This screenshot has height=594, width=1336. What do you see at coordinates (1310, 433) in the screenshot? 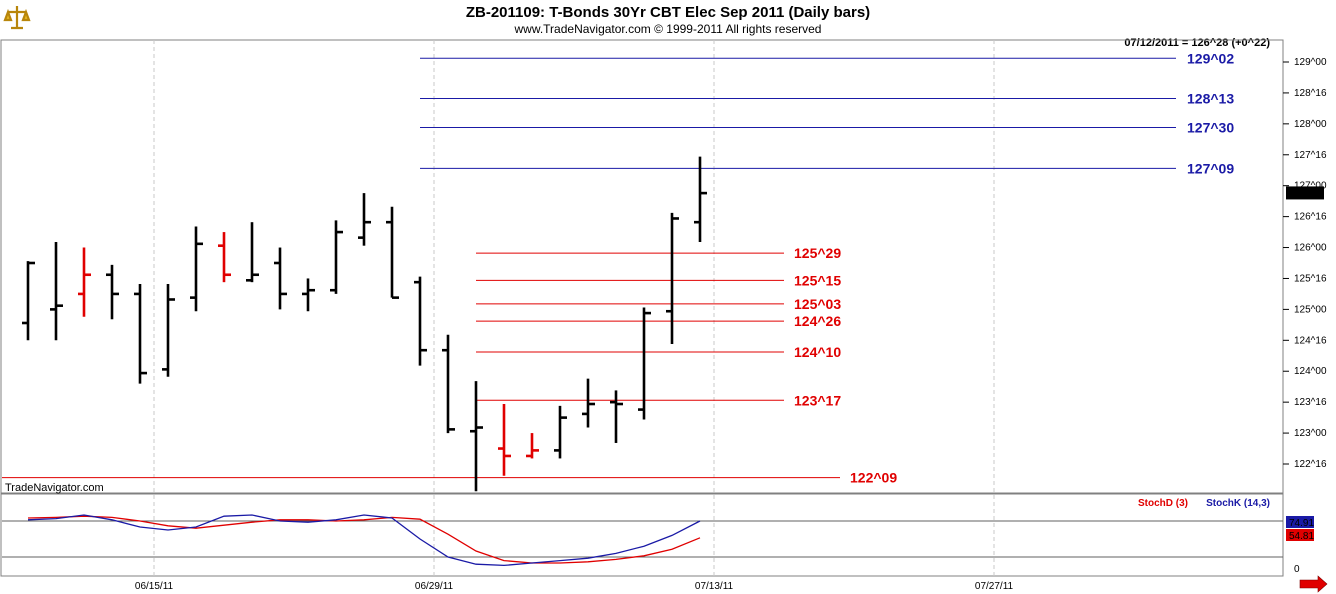
I see `y-tick-label: 123^00` at bounding box center [1310, 433].